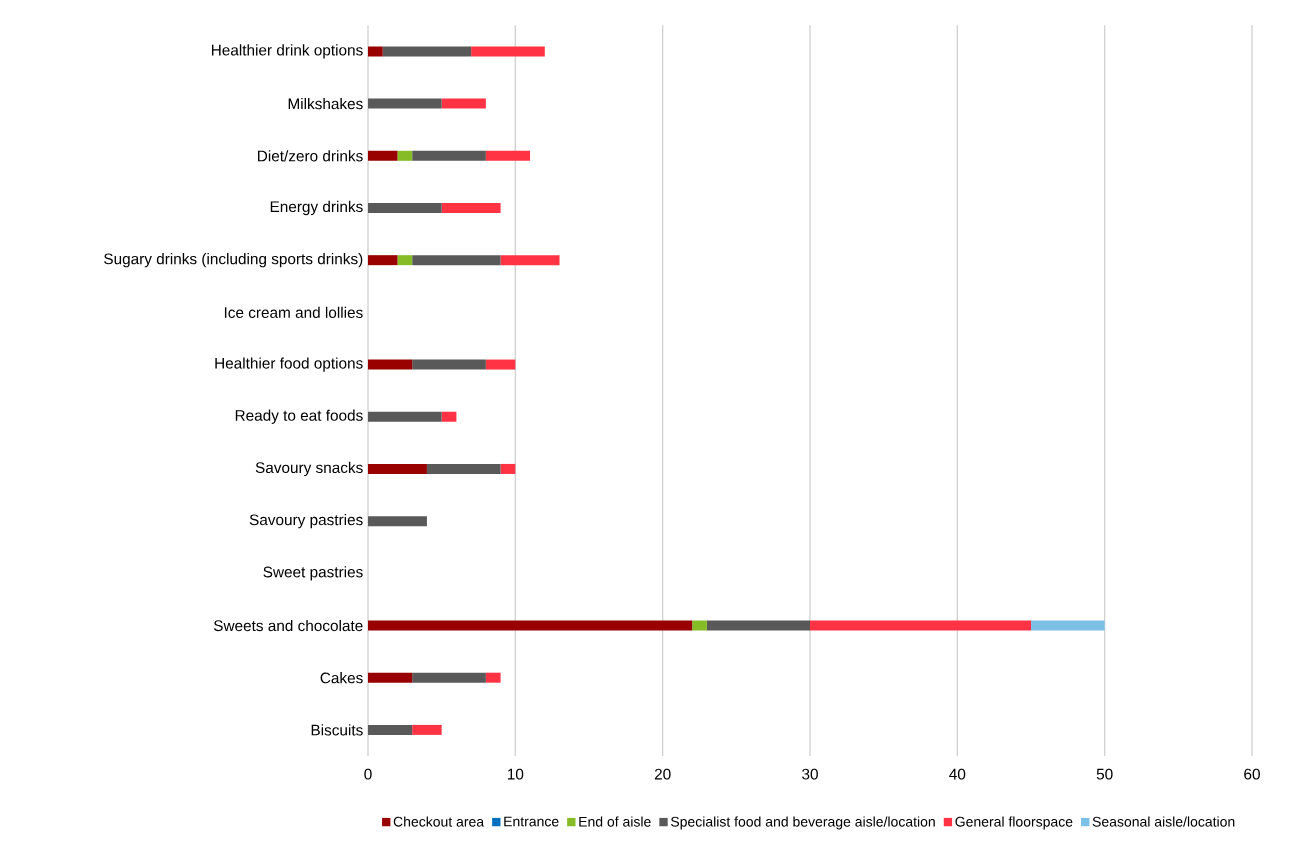  I want to click on x-tick-label: 40, so click(957, 774).